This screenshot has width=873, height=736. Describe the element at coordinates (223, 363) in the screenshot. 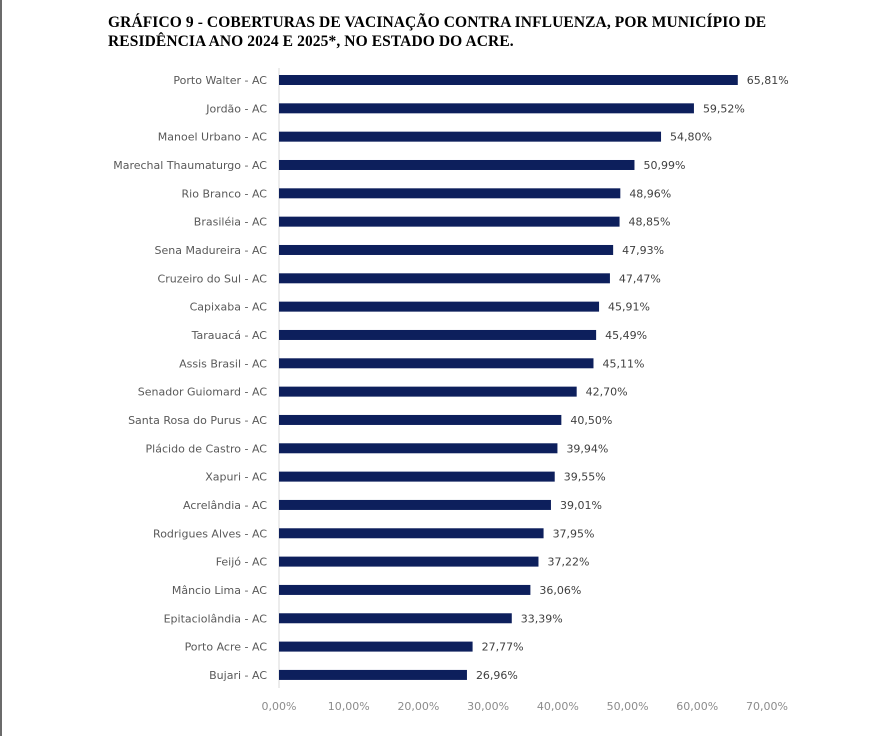

I see `category-label: Assis Brasil - AC` at that location.